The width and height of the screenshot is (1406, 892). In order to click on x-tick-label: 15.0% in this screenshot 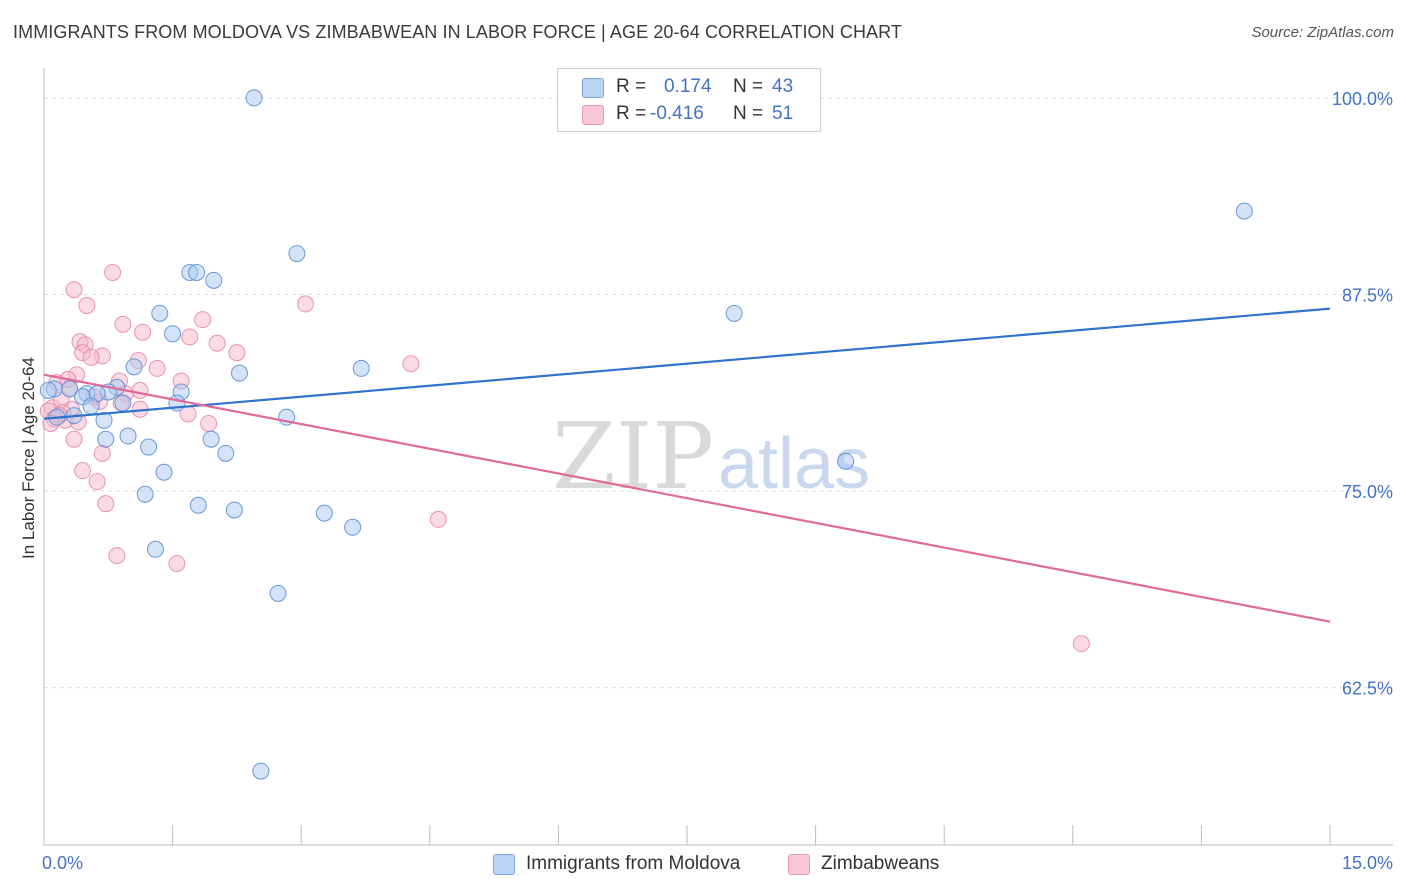, I will do `click(1367, 863)`.